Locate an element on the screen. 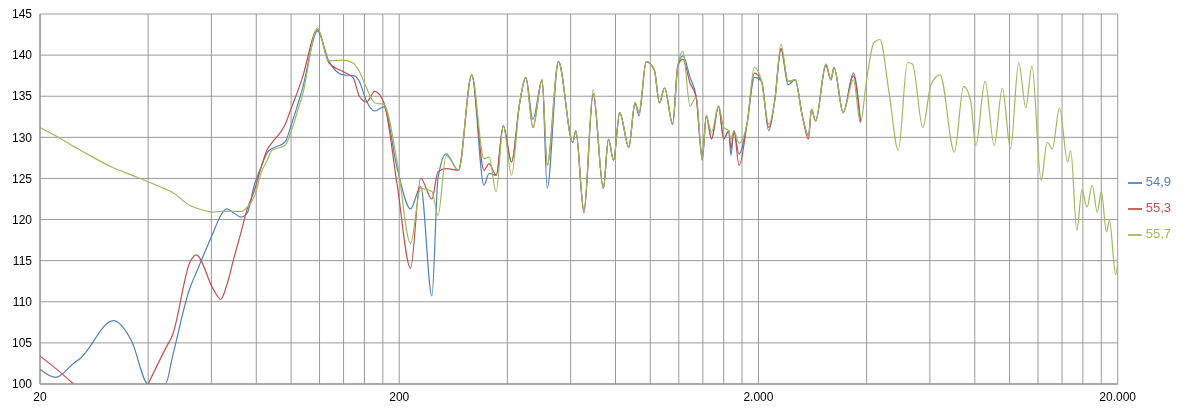 The width and height of the screenshot is (1193, 416). y-tick-label: 120 is located at coordinates (22, 219).